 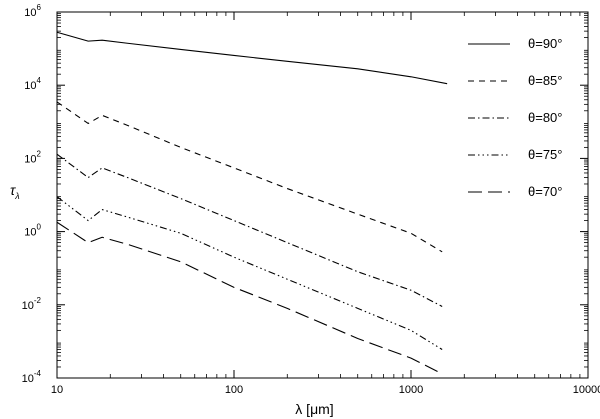 I want to click on x-axis-label: λ [μm], so click(x=314, y=409).